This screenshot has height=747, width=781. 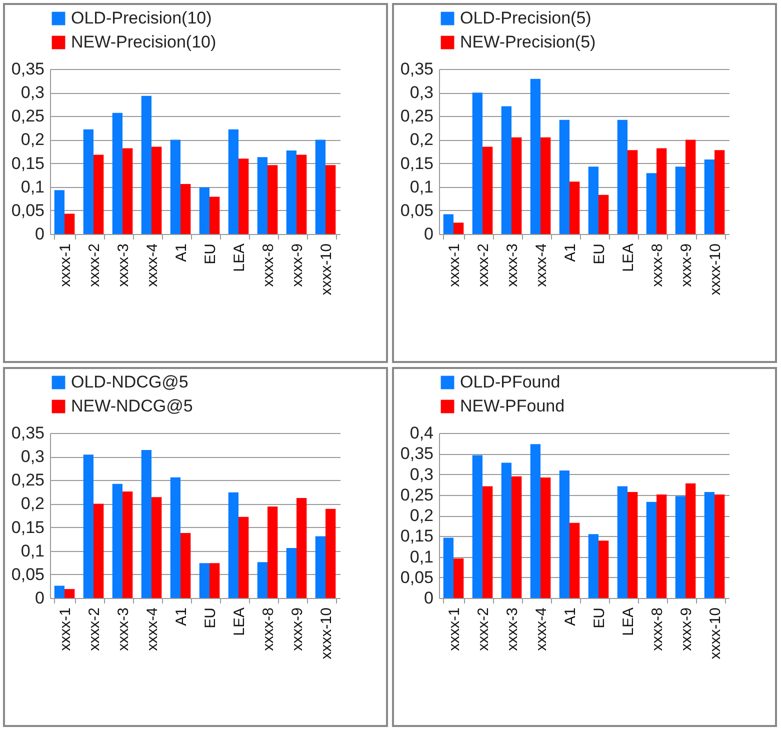 I want to click on legend-label: OLD-Precision(10), so click(x=141, y=18).